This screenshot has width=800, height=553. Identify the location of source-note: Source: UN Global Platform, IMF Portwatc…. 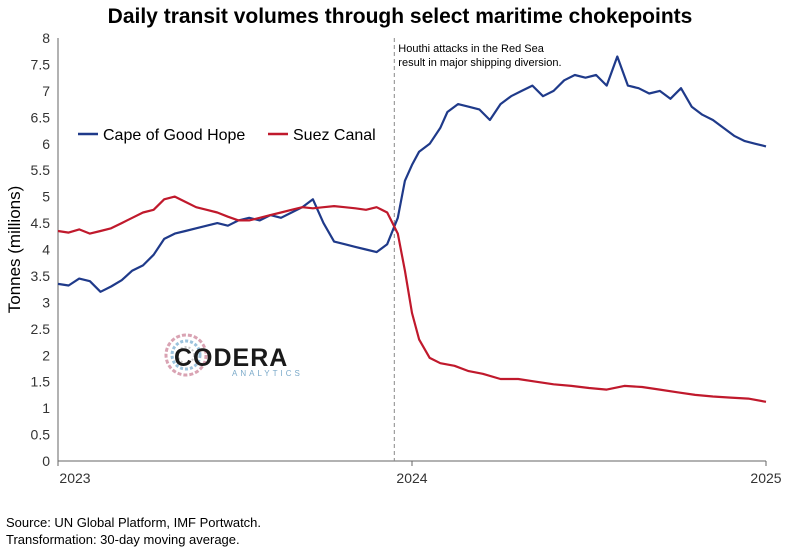
(133, 531).